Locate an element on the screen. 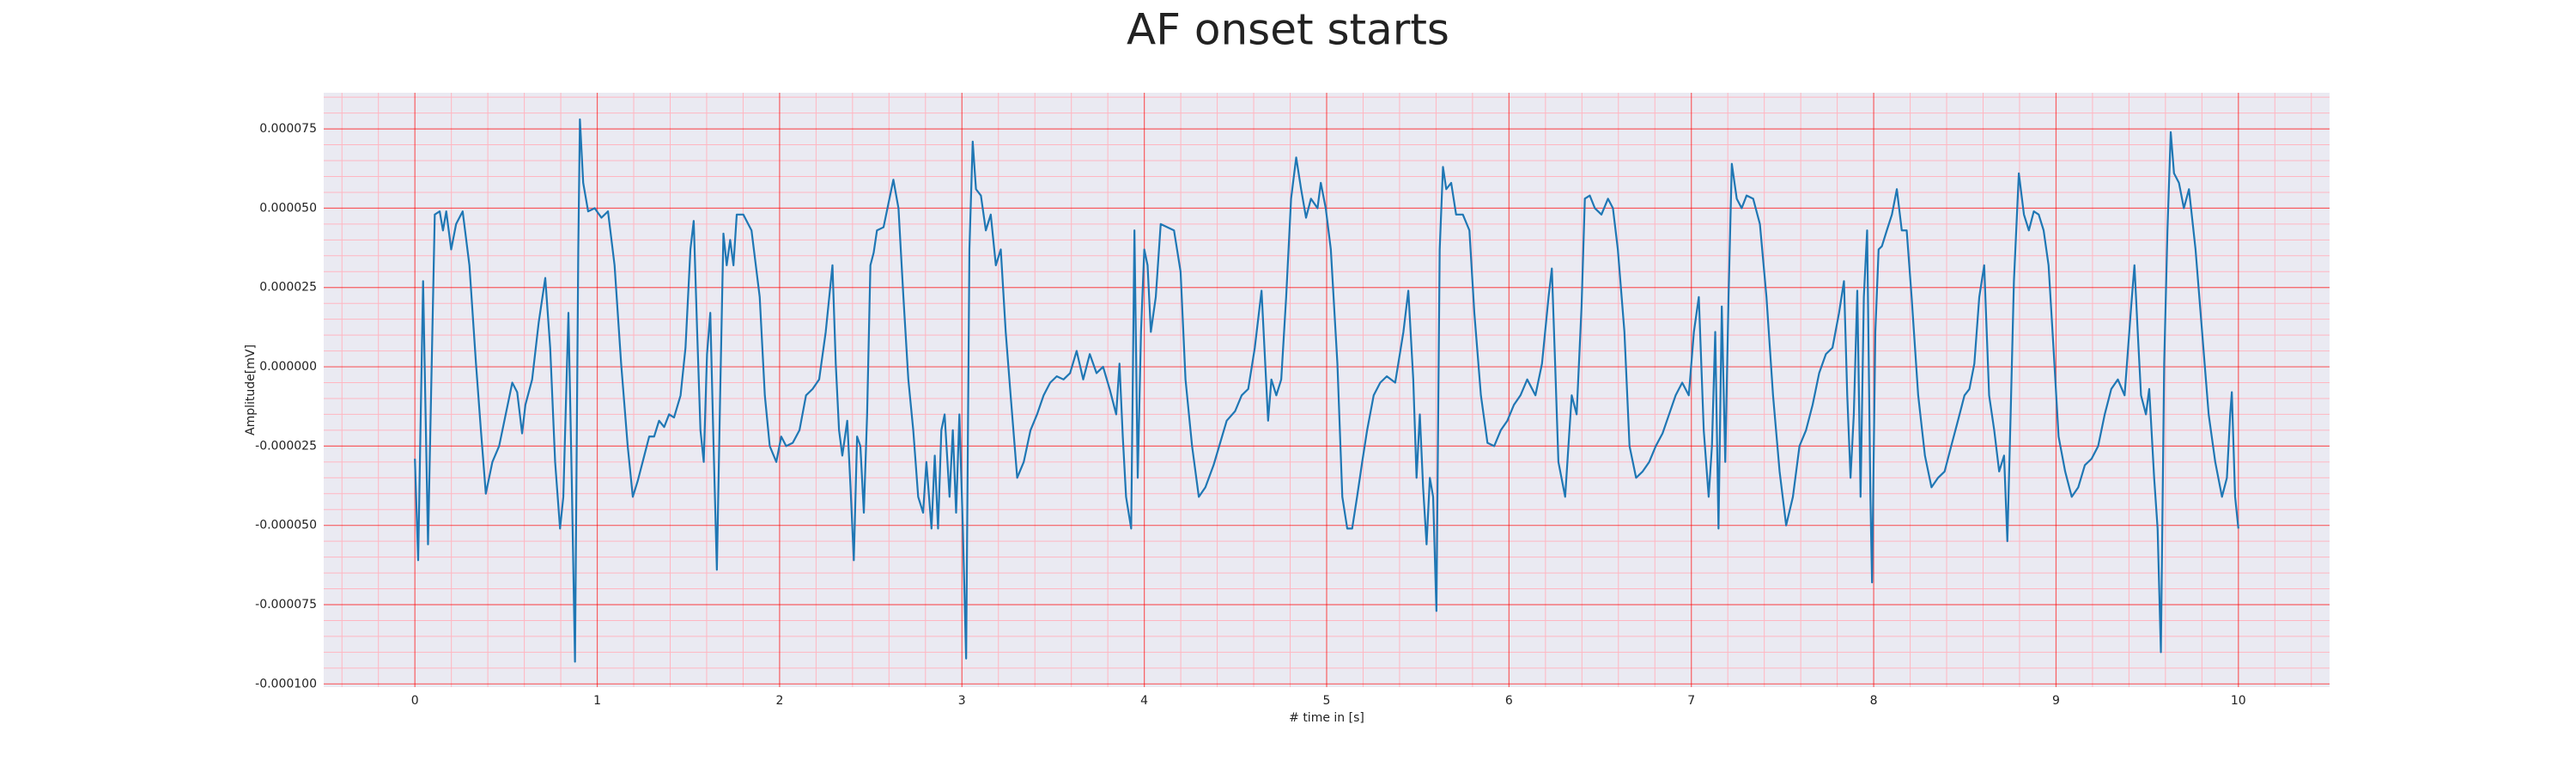  x-tick-label: 6 is located at coordinates (1509, 701).